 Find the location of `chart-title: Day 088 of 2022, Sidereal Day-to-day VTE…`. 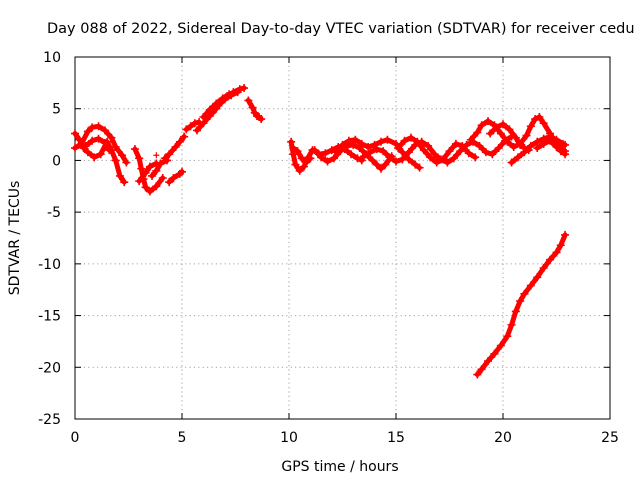

chart-title: Day 088 of 2022, Sidereal Day-to-day VTE… is located at coordinates (341, 29).